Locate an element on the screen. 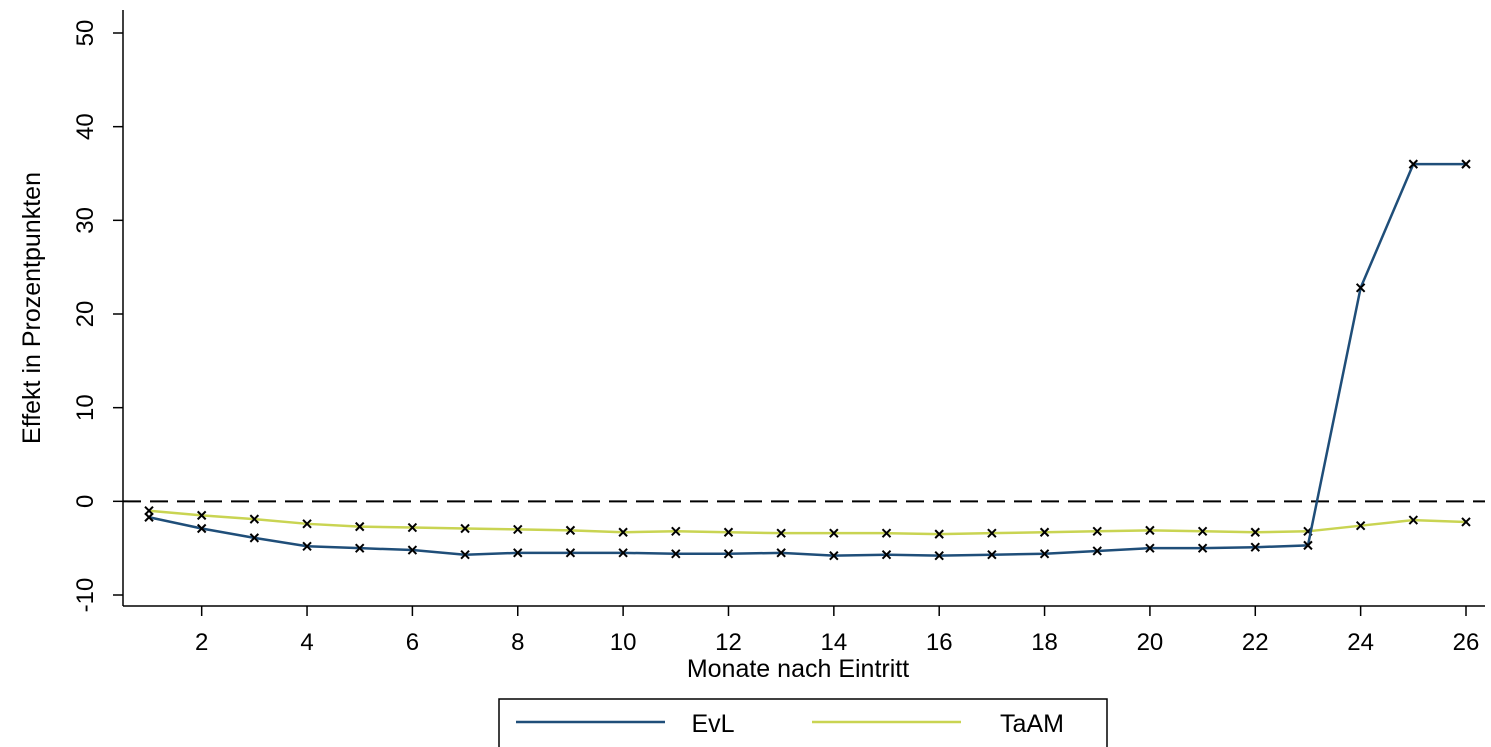 This screenshot has width=1491, height=747. y-axis: -10 0 10 20 30 40 50 is located at coordinates (97, 316).